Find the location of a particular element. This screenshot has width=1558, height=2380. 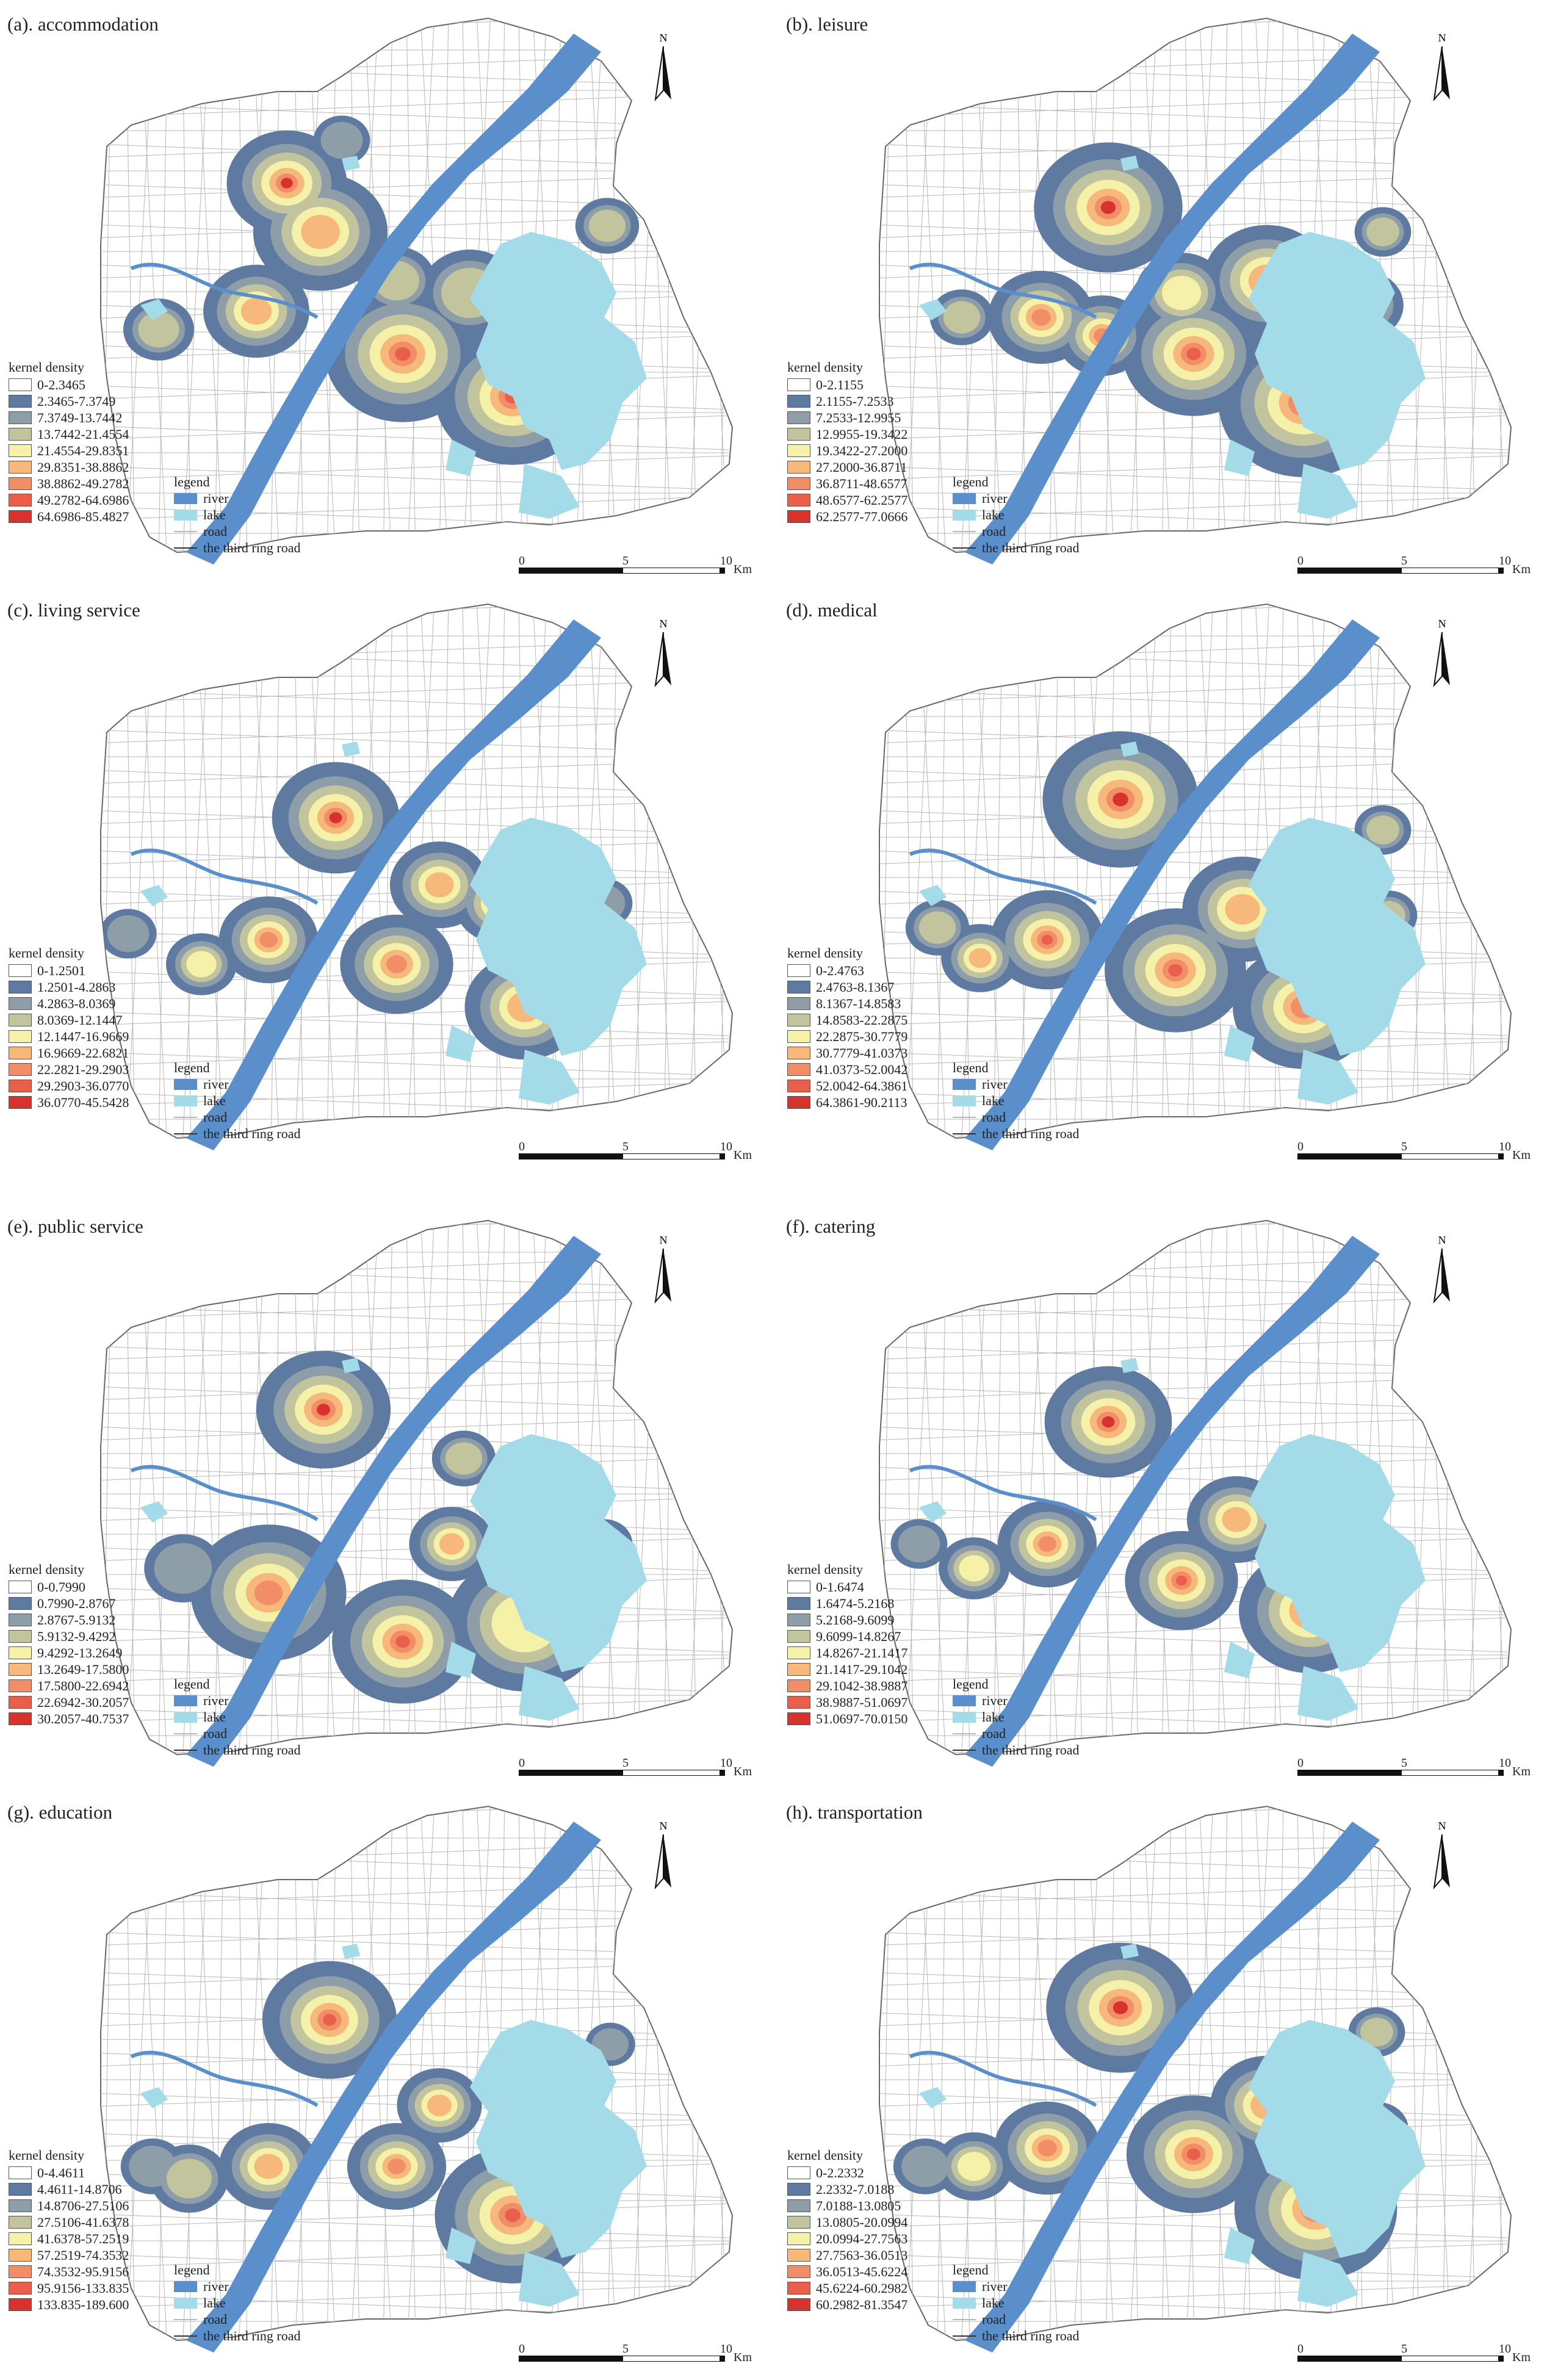

legend-class: 13.2649-17.5800 is located at coordinates (69, 1669).